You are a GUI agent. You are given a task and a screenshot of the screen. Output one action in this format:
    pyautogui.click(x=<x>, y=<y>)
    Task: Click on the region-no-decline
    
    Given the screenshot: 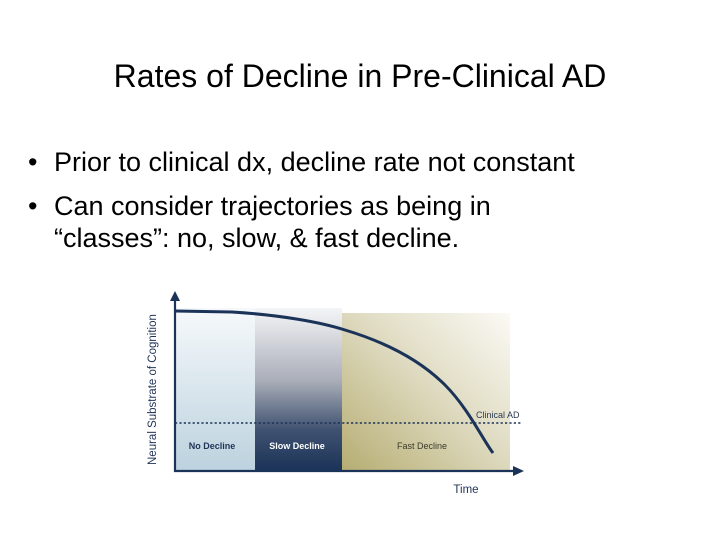 What is the action you would take?
    pyautogui.click(x=215, y=389)
    